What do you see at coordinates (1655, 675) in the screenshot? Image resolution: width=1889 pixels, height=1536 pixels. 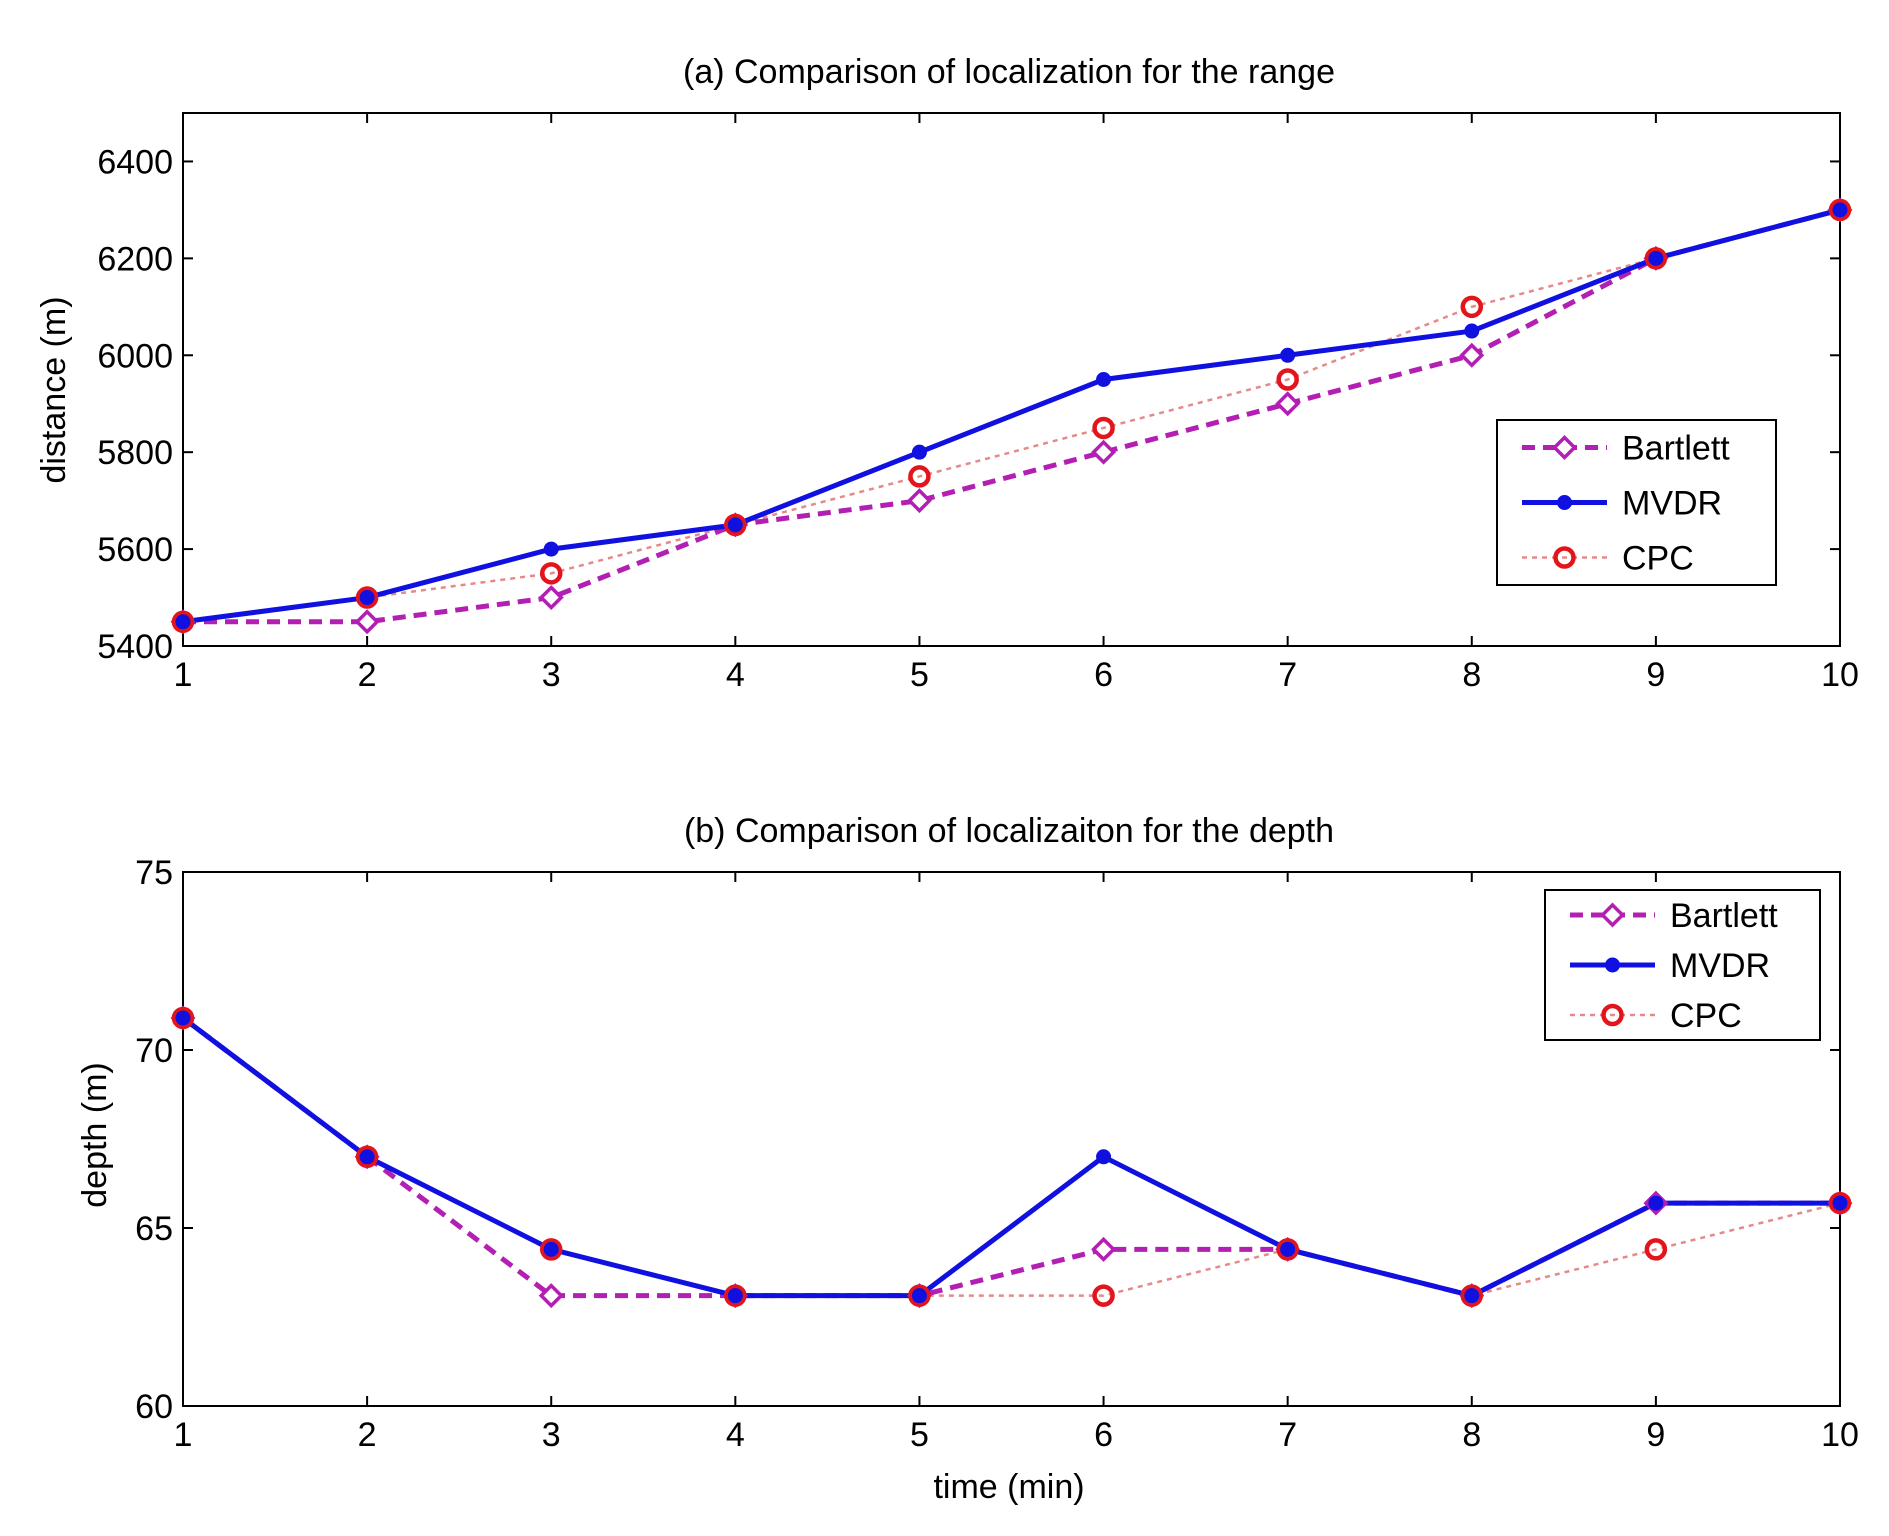 I see `range-x-tick-label: 9` at bounding box center [1655, 675].